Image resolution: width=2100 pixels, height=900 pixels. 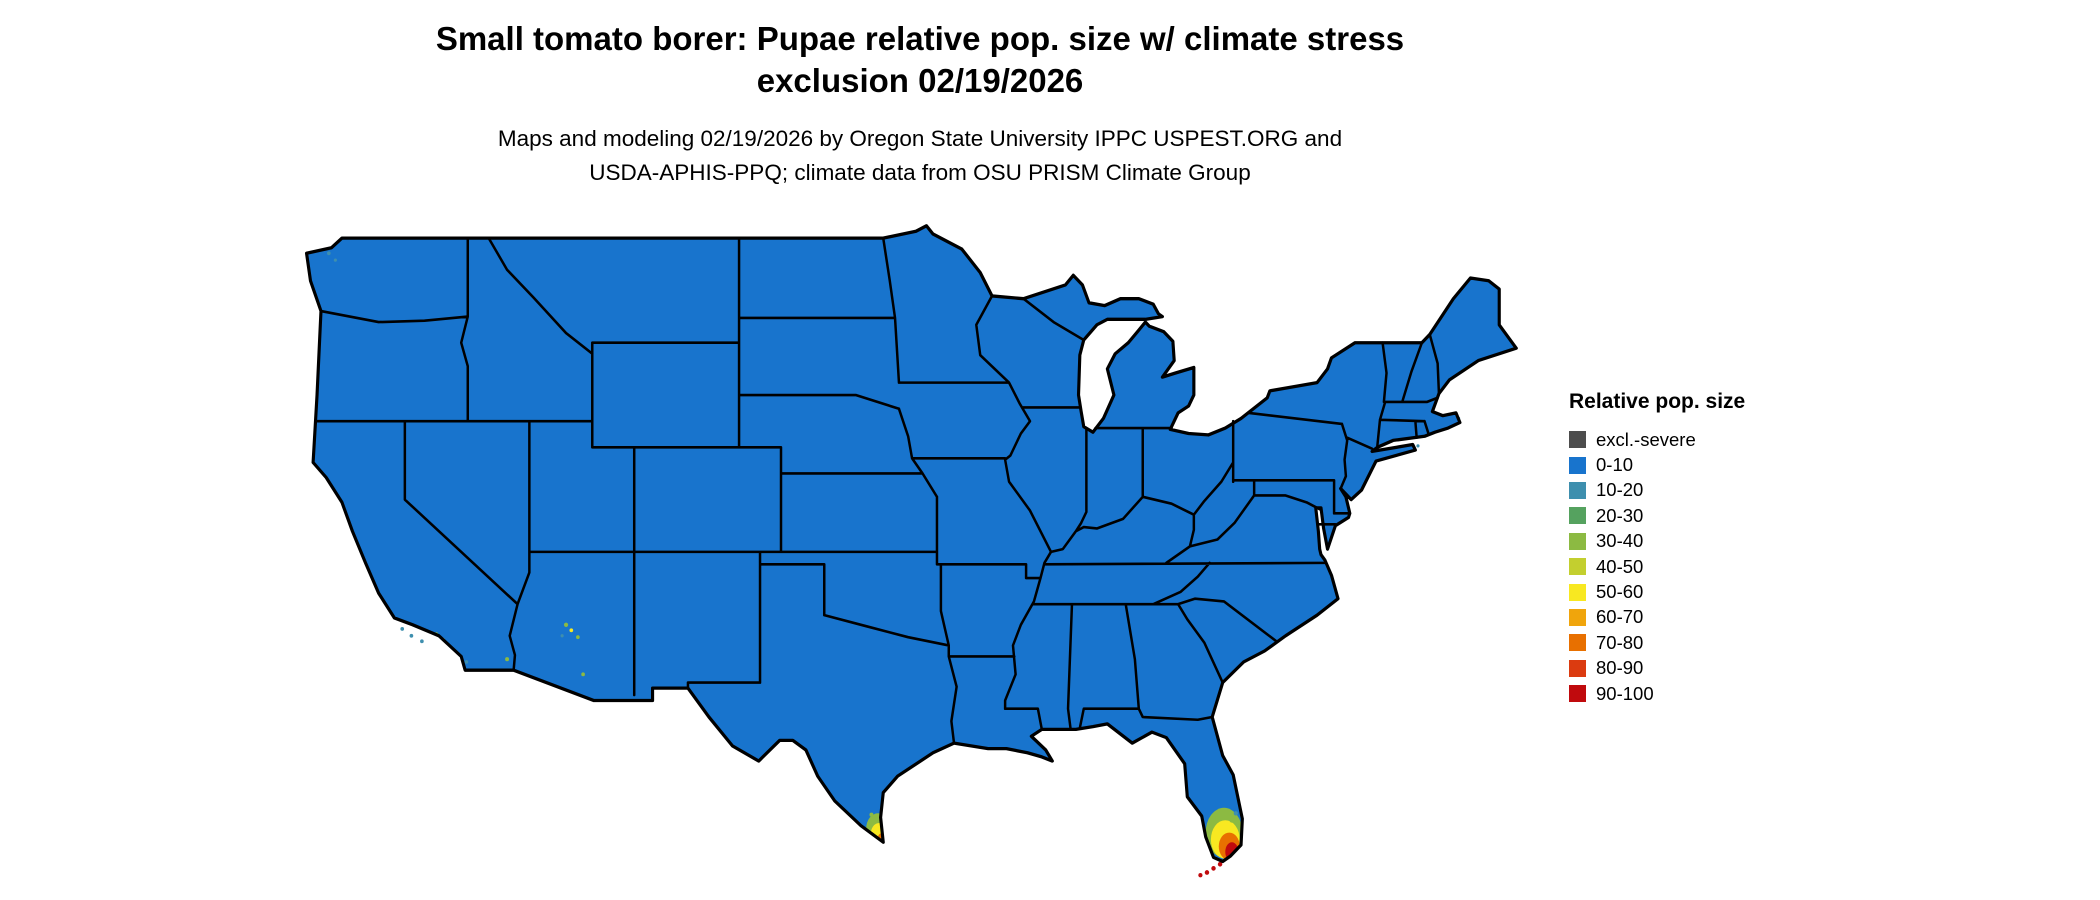 What do you see at coordinates (1657, 401) in the screenshot?
I see `legend-title: Relative pop. size` at bounding box center [1657, 401].